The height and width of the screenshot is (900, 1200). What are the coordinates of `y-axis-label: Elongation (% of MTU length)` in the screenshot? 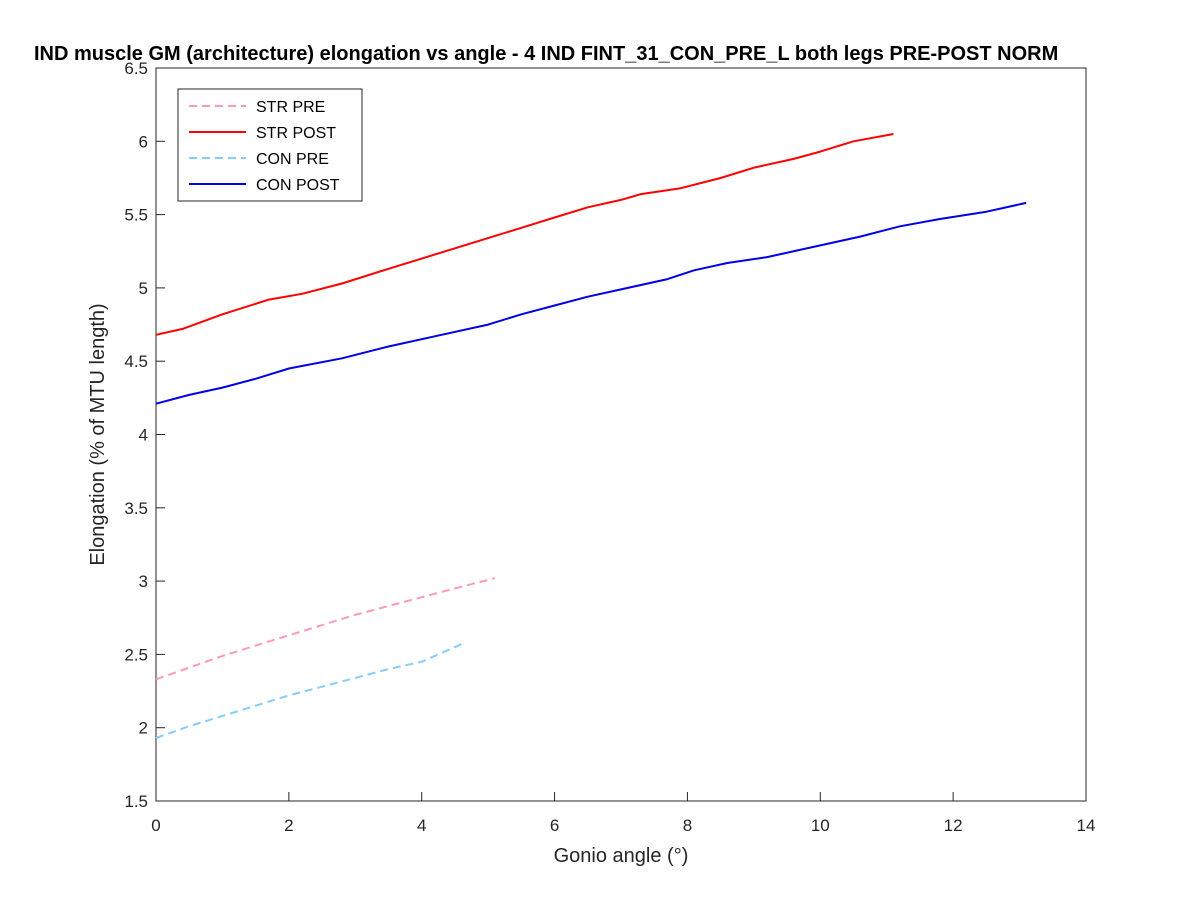 It's located at (98, 434).